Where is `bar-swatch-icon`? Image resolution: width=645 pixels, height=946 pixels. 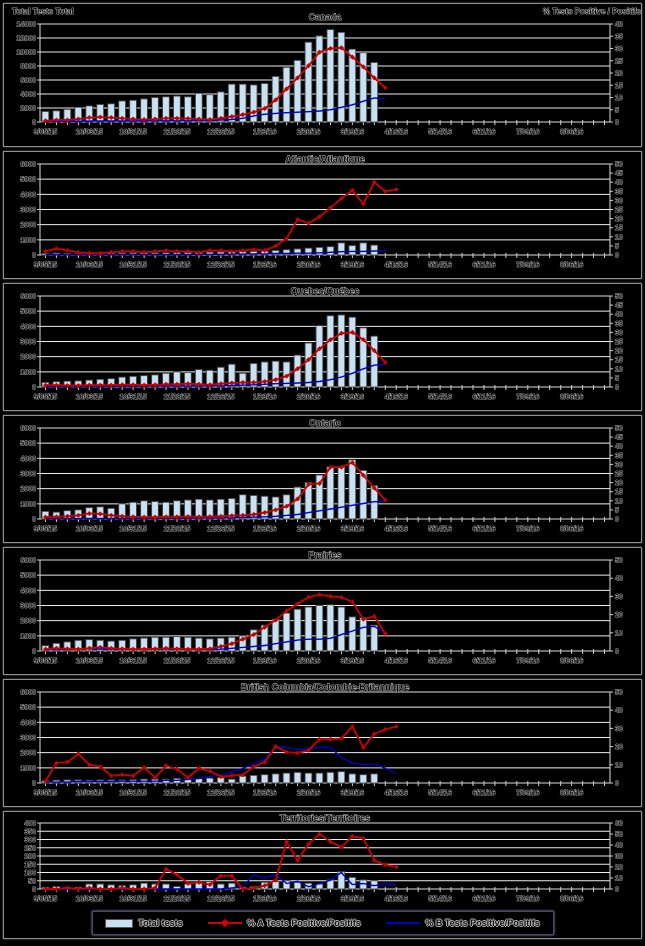 bar-swatch-icon is located at coordinates (119, 923).